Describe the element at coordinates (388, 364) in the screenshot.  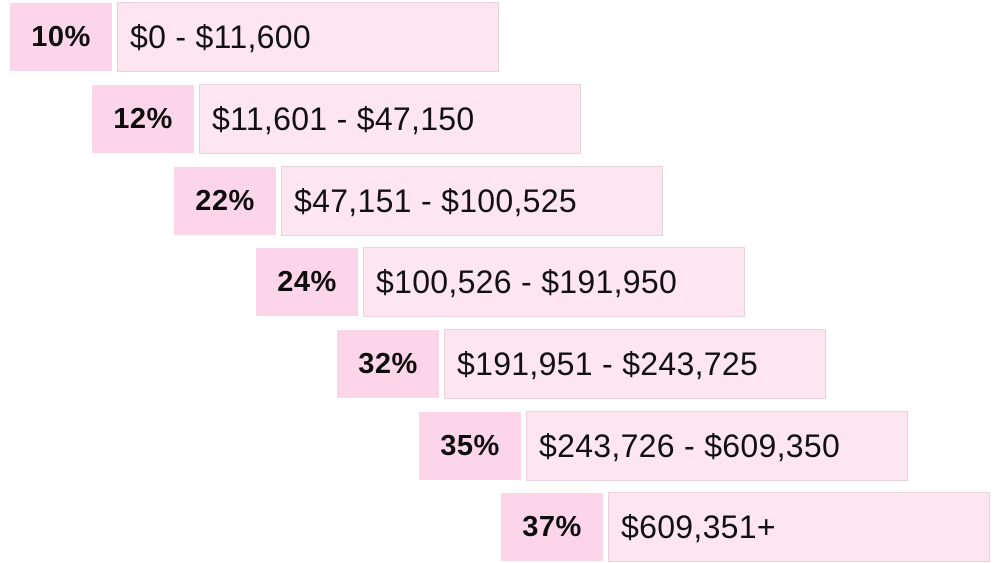
I see `rate-label: 32%` at that location.